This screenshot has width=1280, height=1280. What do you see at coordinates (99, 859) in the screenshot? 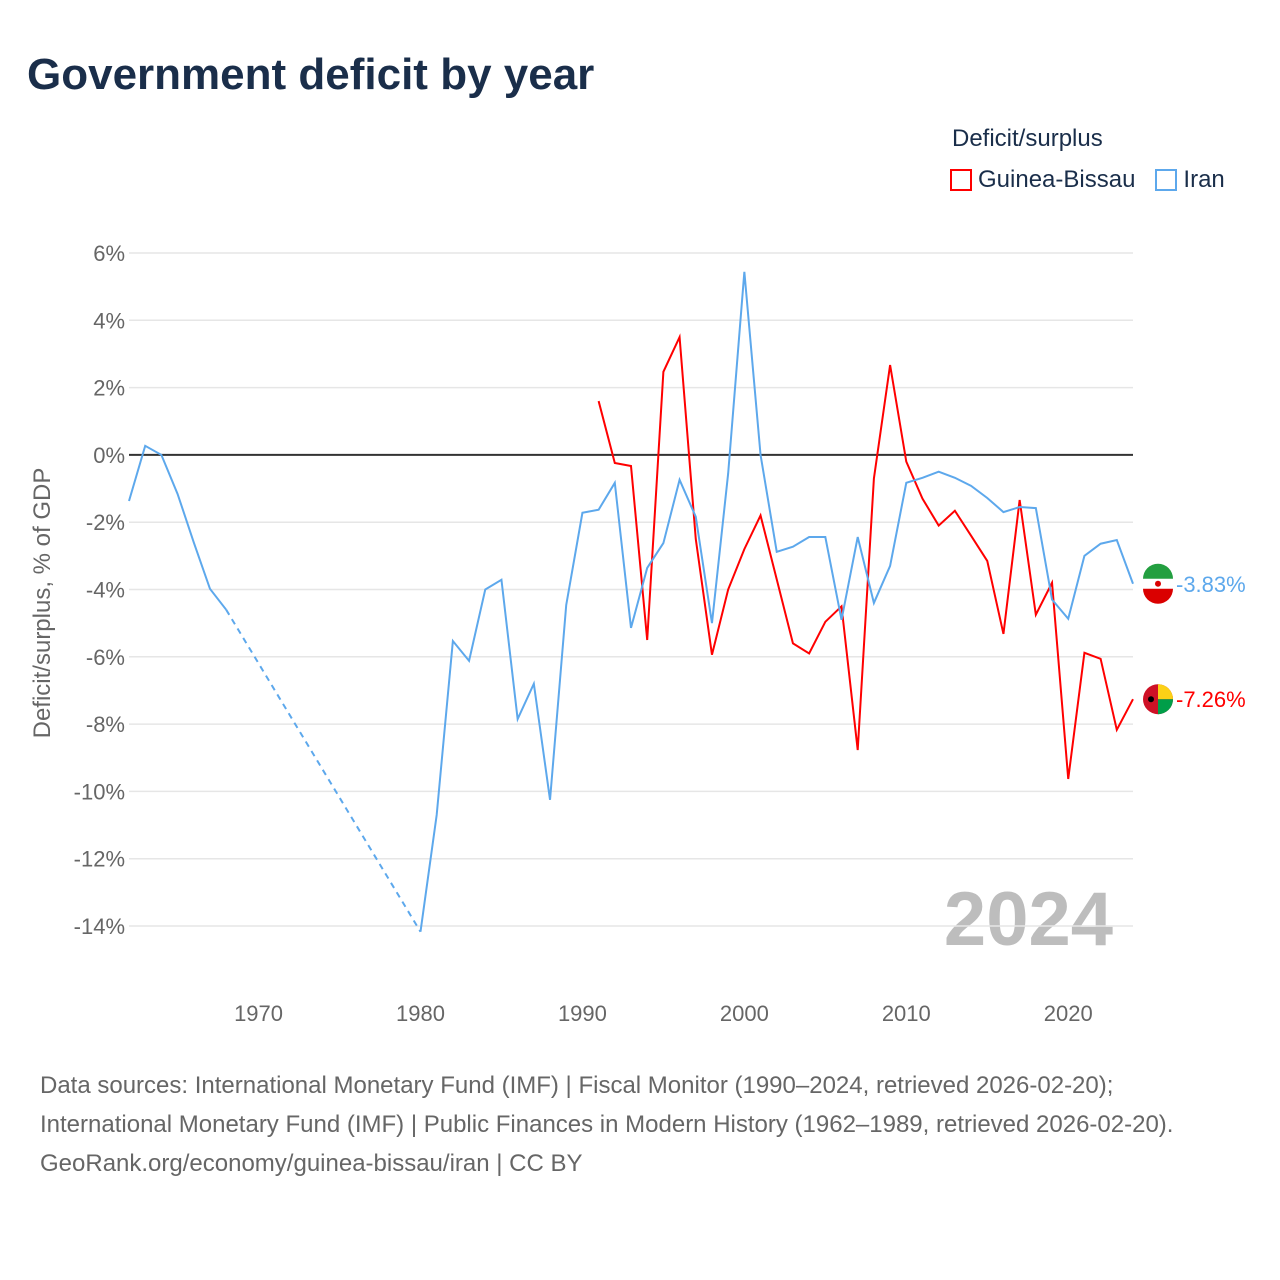
I see `y-tick-label: -12%` at bounding box center [99, 859].